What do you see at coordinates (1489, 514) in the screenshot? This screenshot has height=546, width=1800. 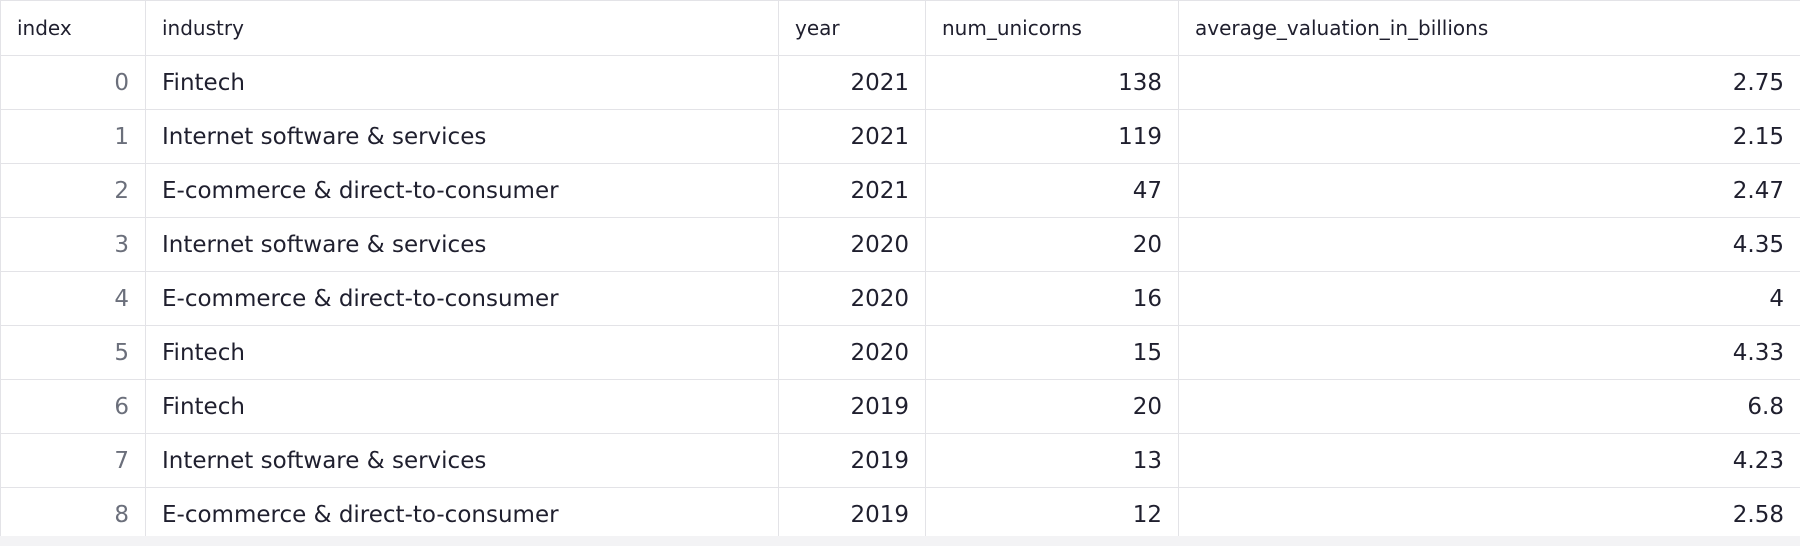 I see `average-valuation-cell: 2.58` at bounding box center [1489, 514].